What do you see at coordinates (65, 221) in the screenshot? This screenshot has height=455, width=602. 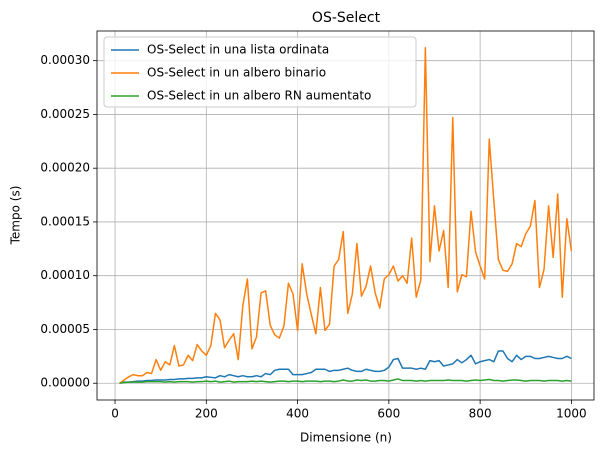 I see `y-tick-label: 0.00015` at bounding box center [65, 221].